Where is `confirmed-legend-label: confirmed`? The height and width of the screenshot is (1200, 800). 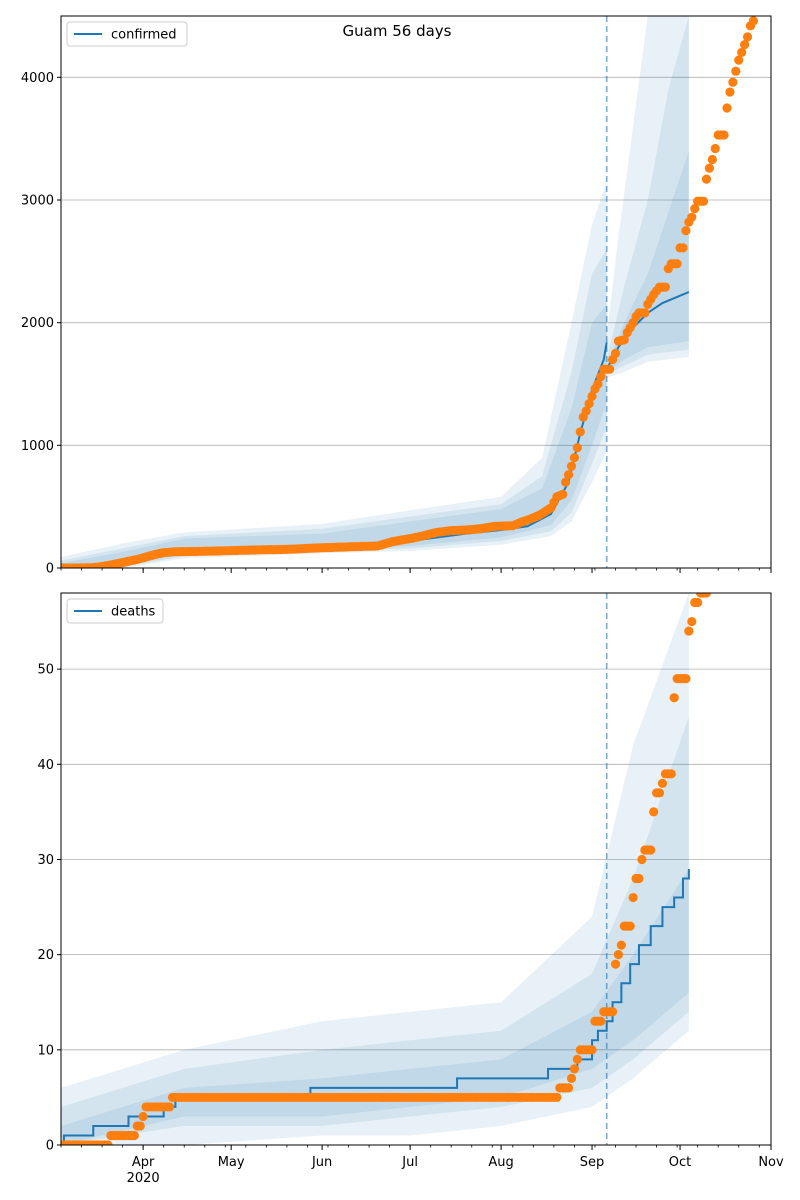
confirmed-legend-label: confirmed is located at coordinates (144, 35).